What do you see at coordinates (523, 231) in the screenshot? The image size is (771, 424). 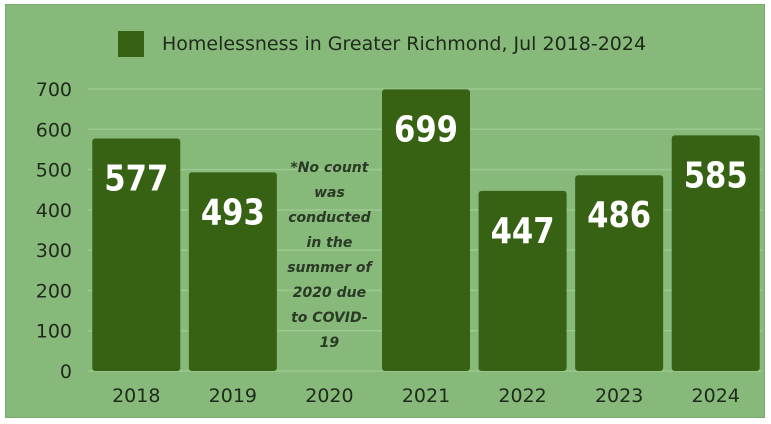 I see `value-label-2022: 447` at bounding box center [523, 231].